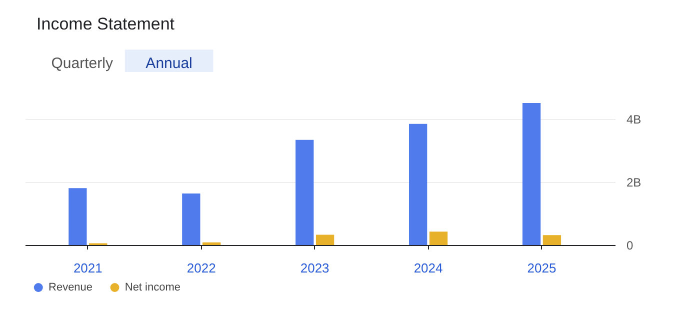 The width and height of the screenshot is (676, 327). What do you see at coordinates (87, 268) in the screenshot?
I see `x-tick-label: 2021` at bounding box center [87, 268].